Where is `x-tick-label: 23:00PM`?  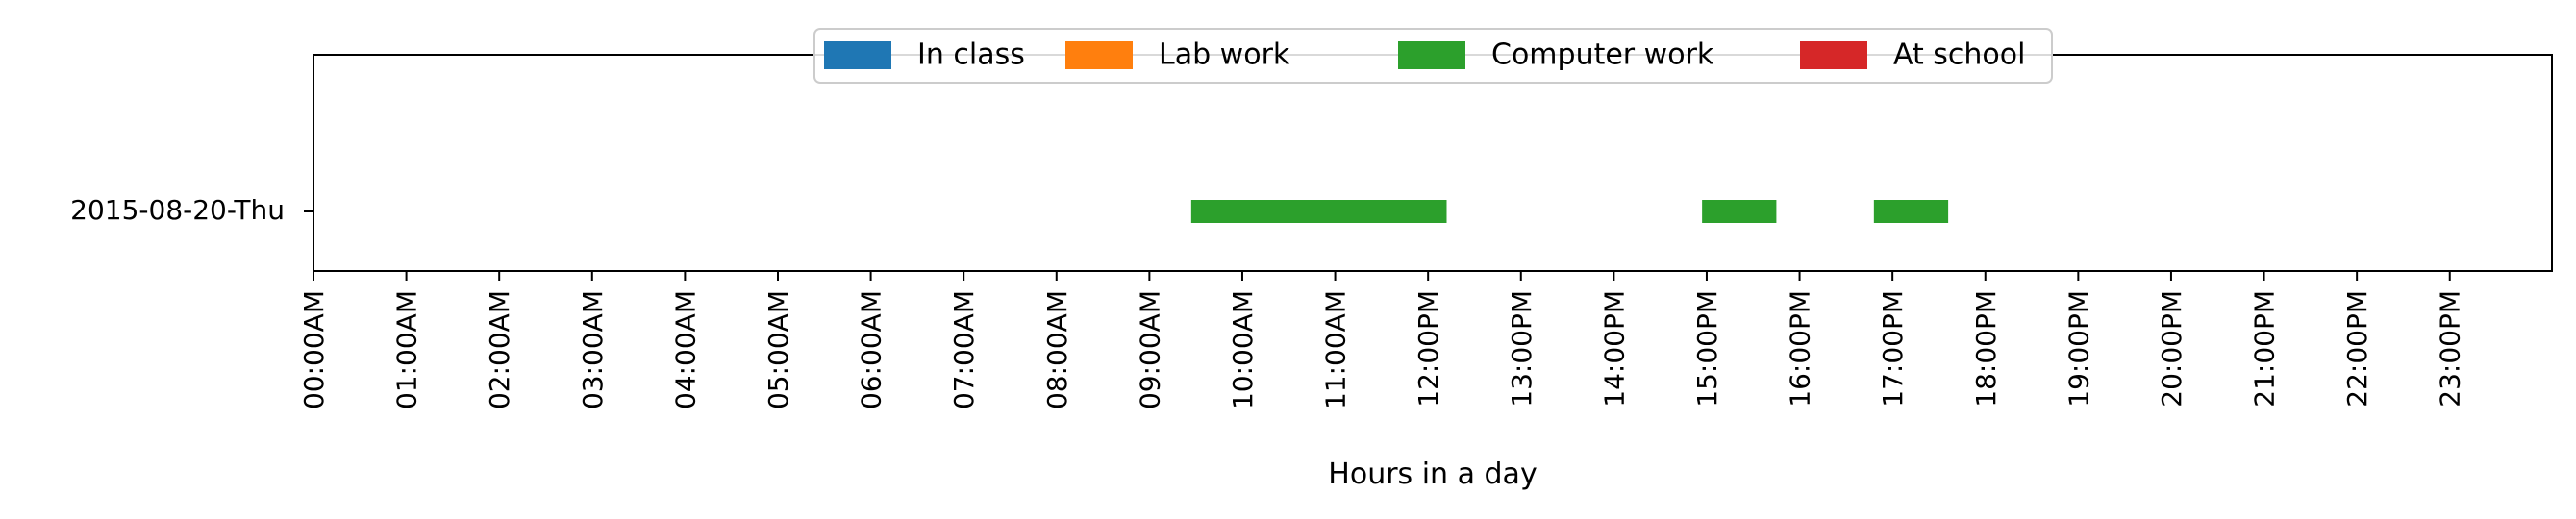 x-tick-label: 23:00PM is located at coordinates (2450, 349).